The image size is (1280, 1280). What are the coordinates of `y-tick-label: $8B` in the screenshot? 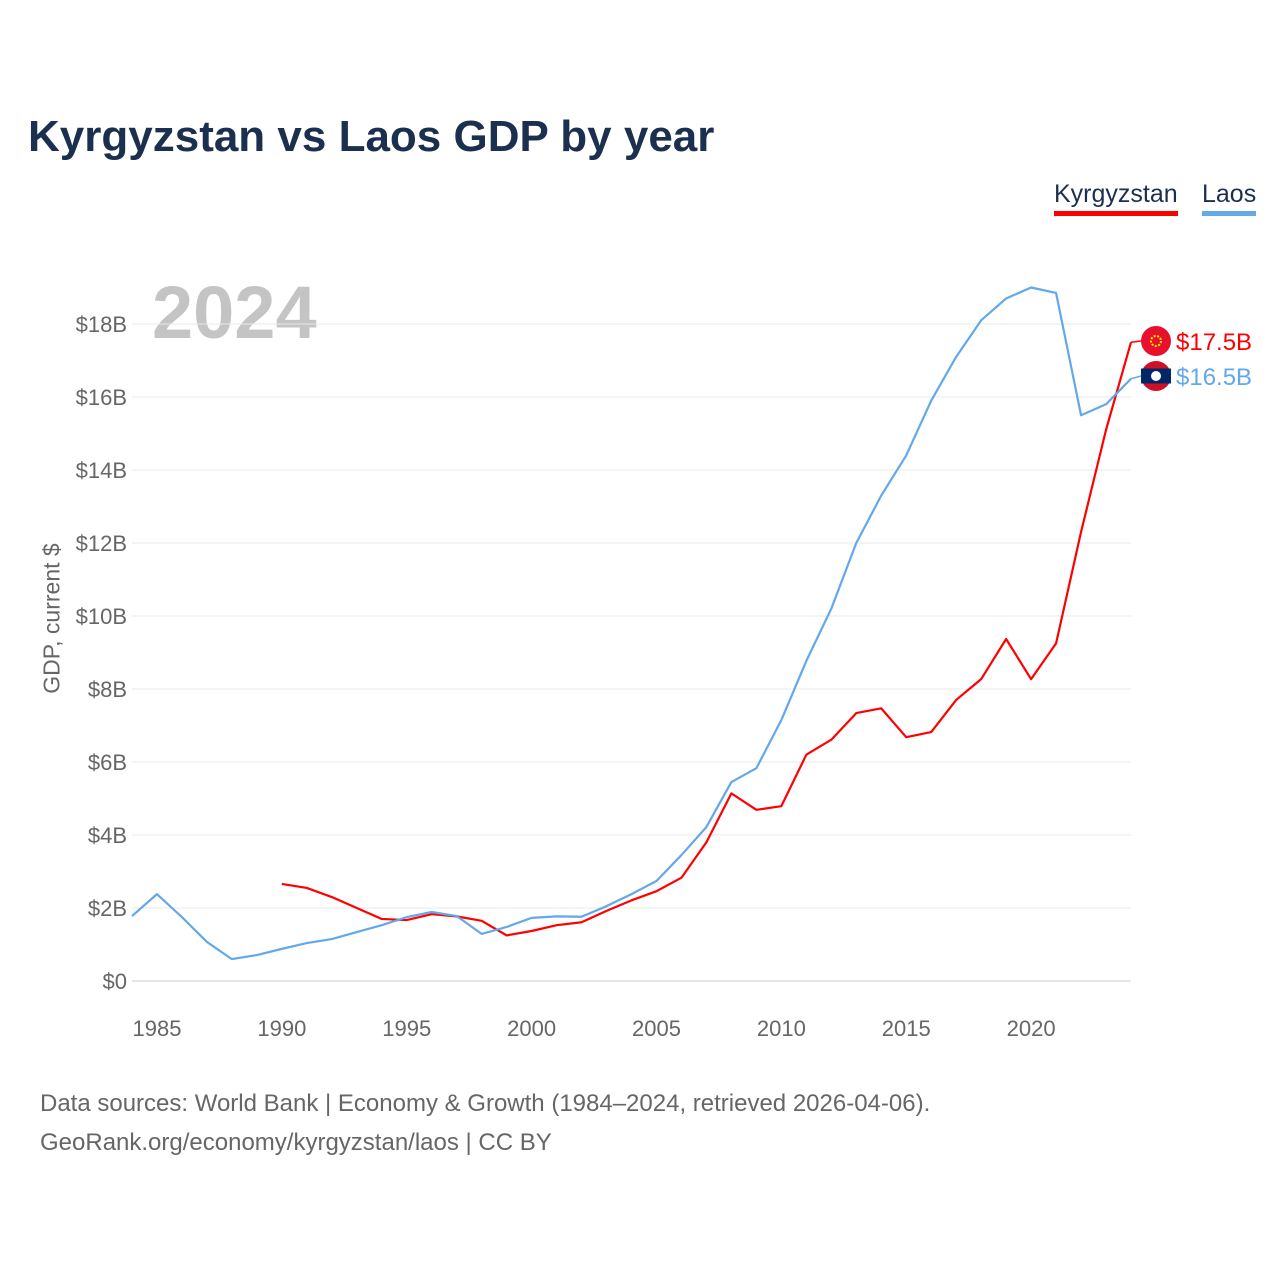 It's located at (107, 689).